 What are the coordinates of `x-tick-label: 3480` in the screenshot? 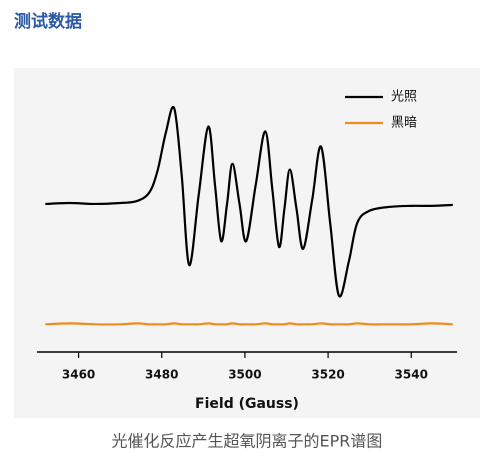 It's located at (161, 375).